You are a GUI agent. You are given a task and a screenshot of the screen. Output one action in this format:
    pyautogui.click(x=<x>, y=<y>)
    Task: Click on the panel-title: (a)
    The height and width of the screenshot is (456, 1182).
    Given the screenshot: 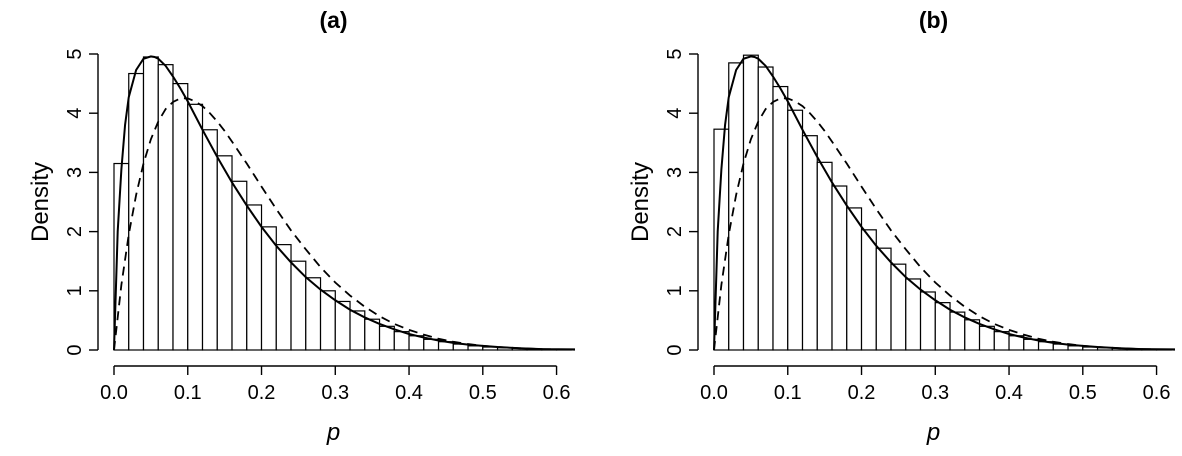 What is the action you would take?
    pyautogui.click(x=333, y=20)
    